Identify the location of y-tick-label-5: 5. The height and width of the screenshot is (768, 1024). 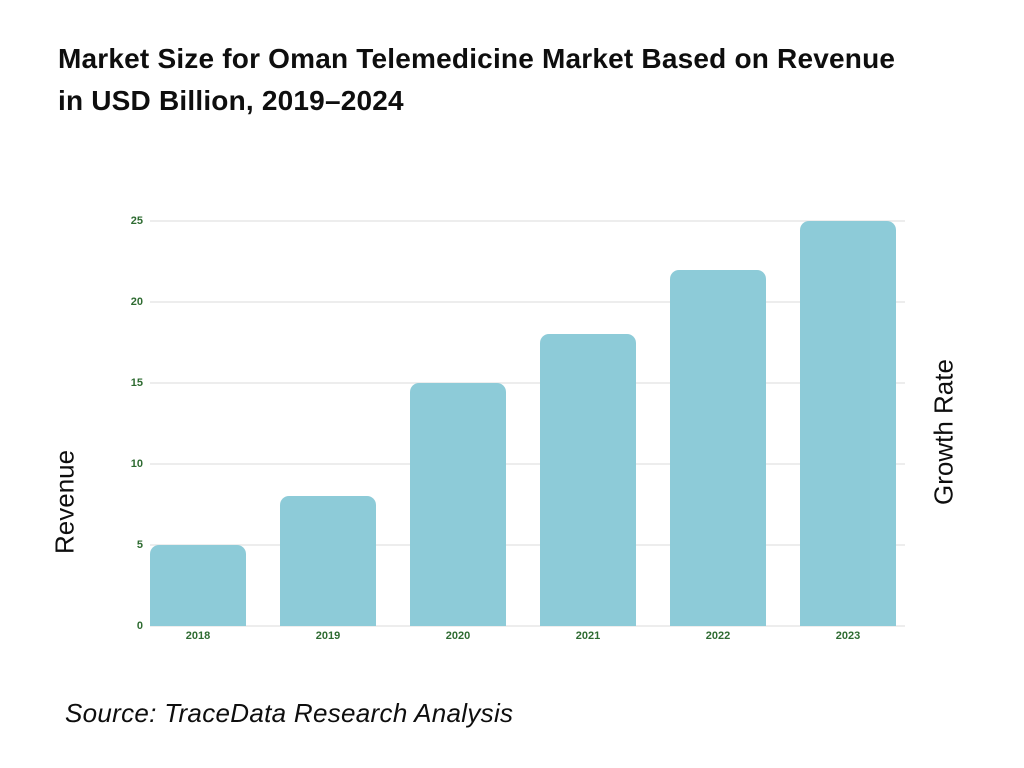
(139, 545).